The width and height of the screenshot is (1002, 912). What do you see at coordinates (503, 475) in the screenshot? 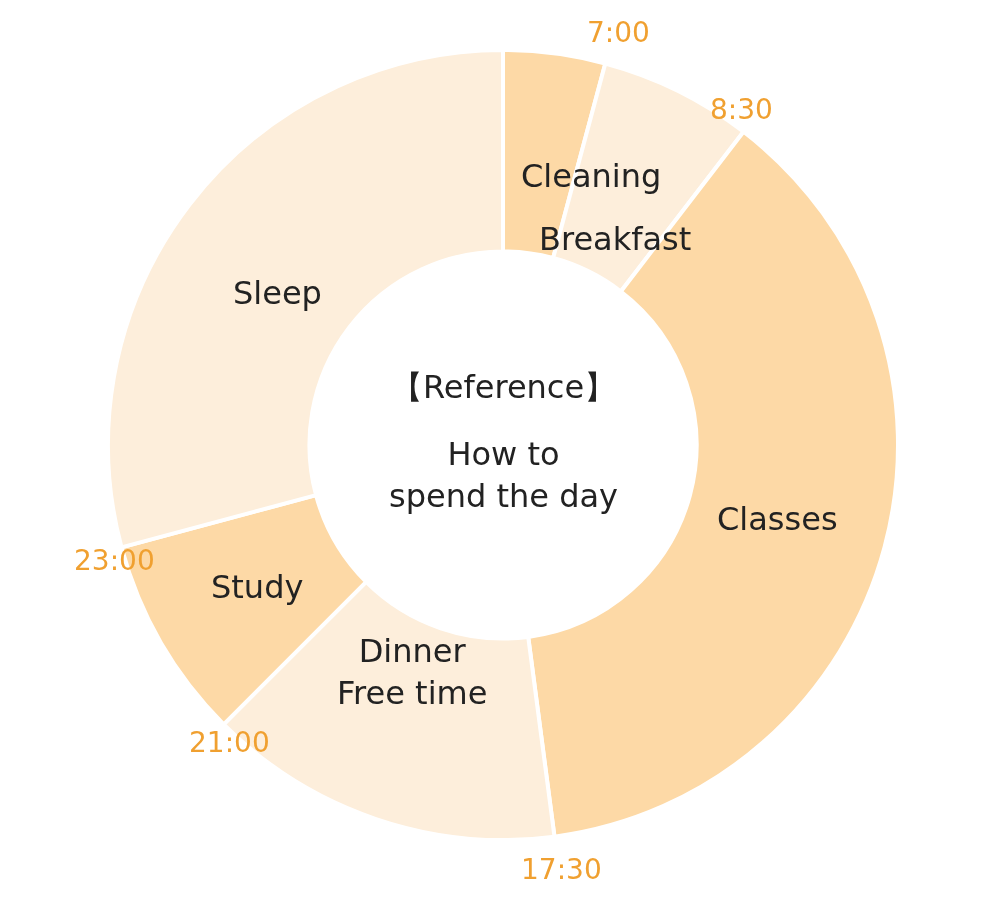
I see `text: How to spend the day` at bounding box center [503, 475].